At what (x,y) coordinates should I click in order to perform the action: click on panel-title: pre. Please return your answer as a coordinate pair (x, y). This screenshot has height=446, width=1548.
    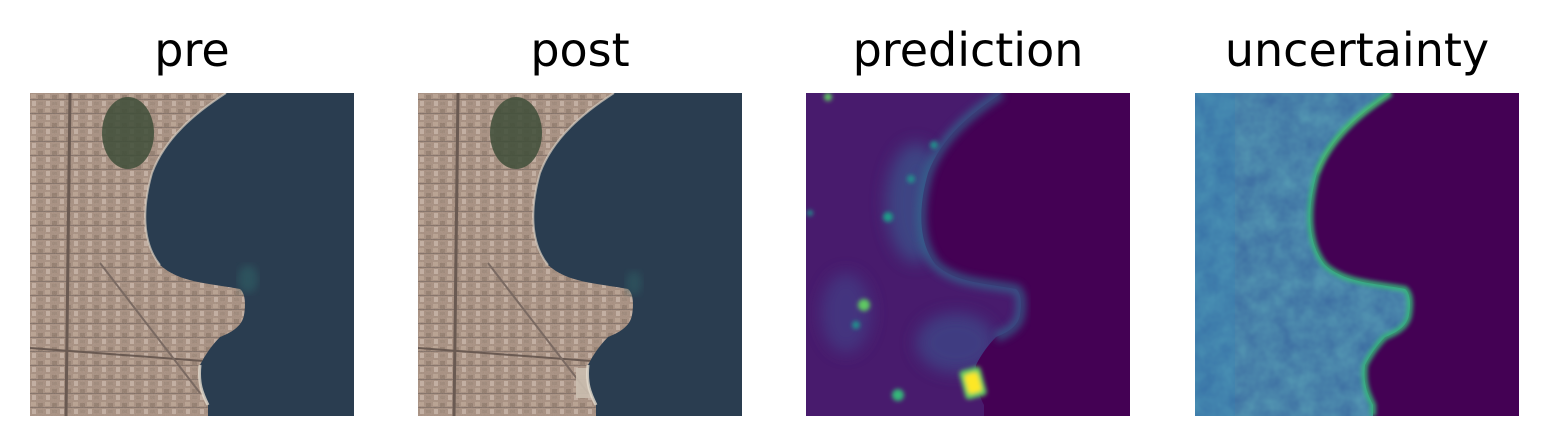
    Looking at the image, I should click on (192, 50).